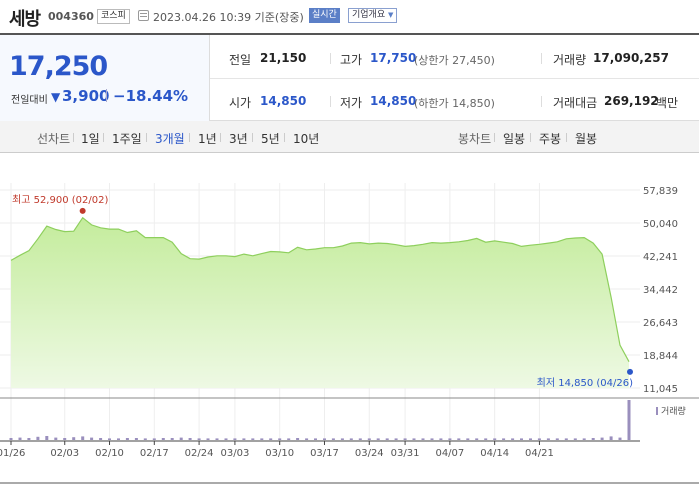 Image resolution: width=699 pixels, height=484 pixels. Describe the element at coordinates (660, 323) in the screenshot. I see `y-tick-label: 26,643` at that location.